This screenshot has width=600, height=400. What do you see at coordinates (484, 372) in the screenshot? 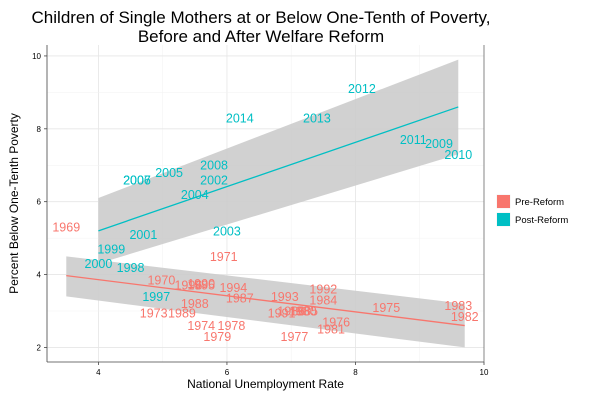
I see `x-tick-label: 10` at bounding box center [484, 372].